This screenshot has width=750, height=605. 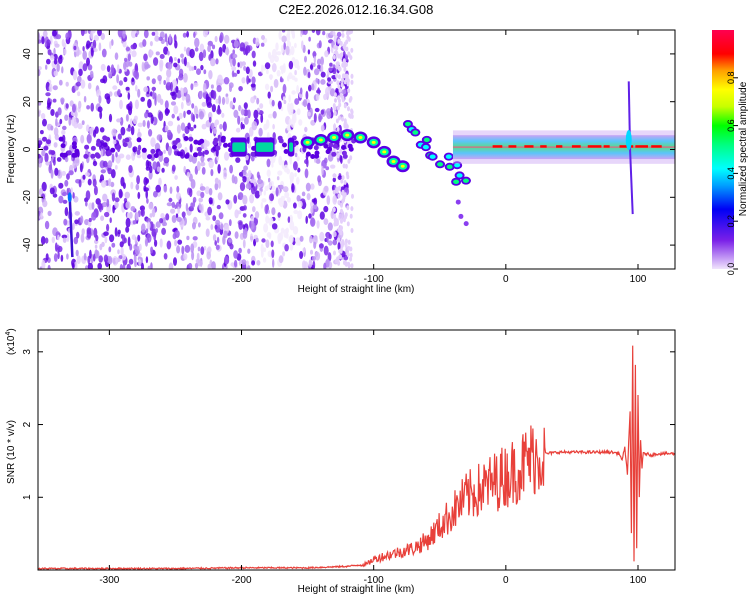 I want to click on x-tick-label: -200, so click(x=242, y=580).